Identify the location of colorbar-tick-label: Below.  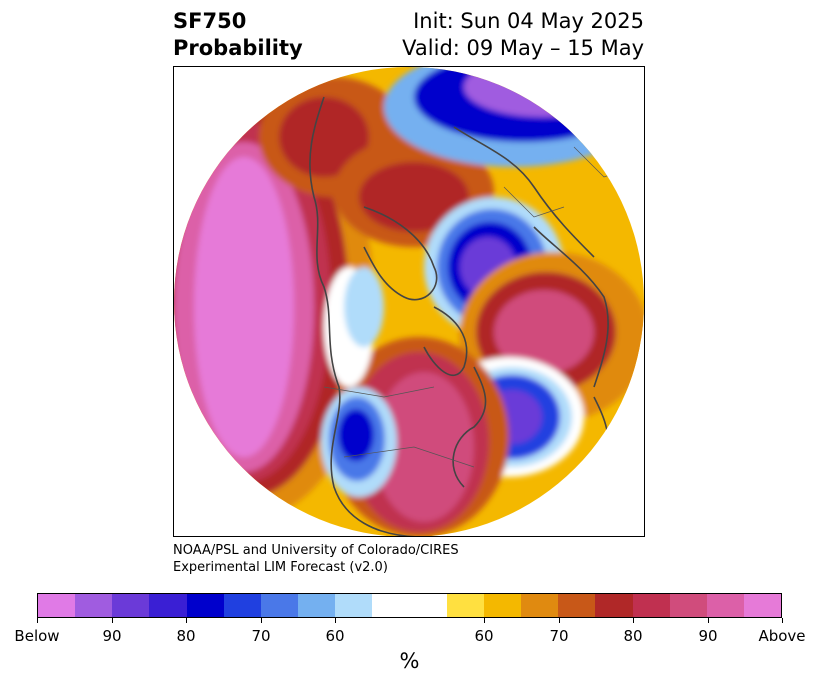
(37, 636).